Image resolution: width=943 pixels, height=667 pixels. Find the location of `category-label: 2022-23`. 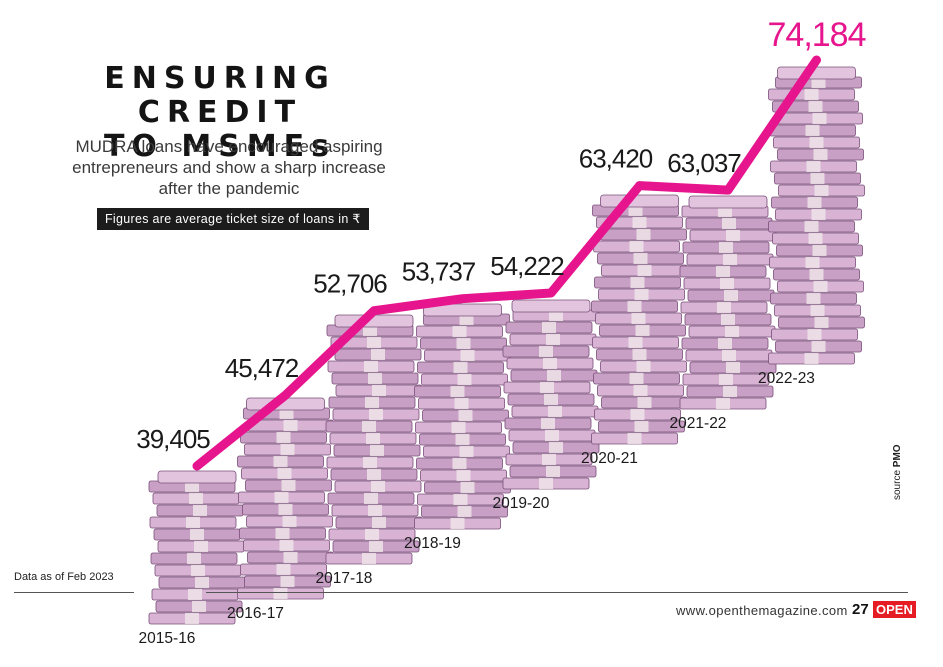

category-label: 2022-23 is located at coordinates (786, 378).